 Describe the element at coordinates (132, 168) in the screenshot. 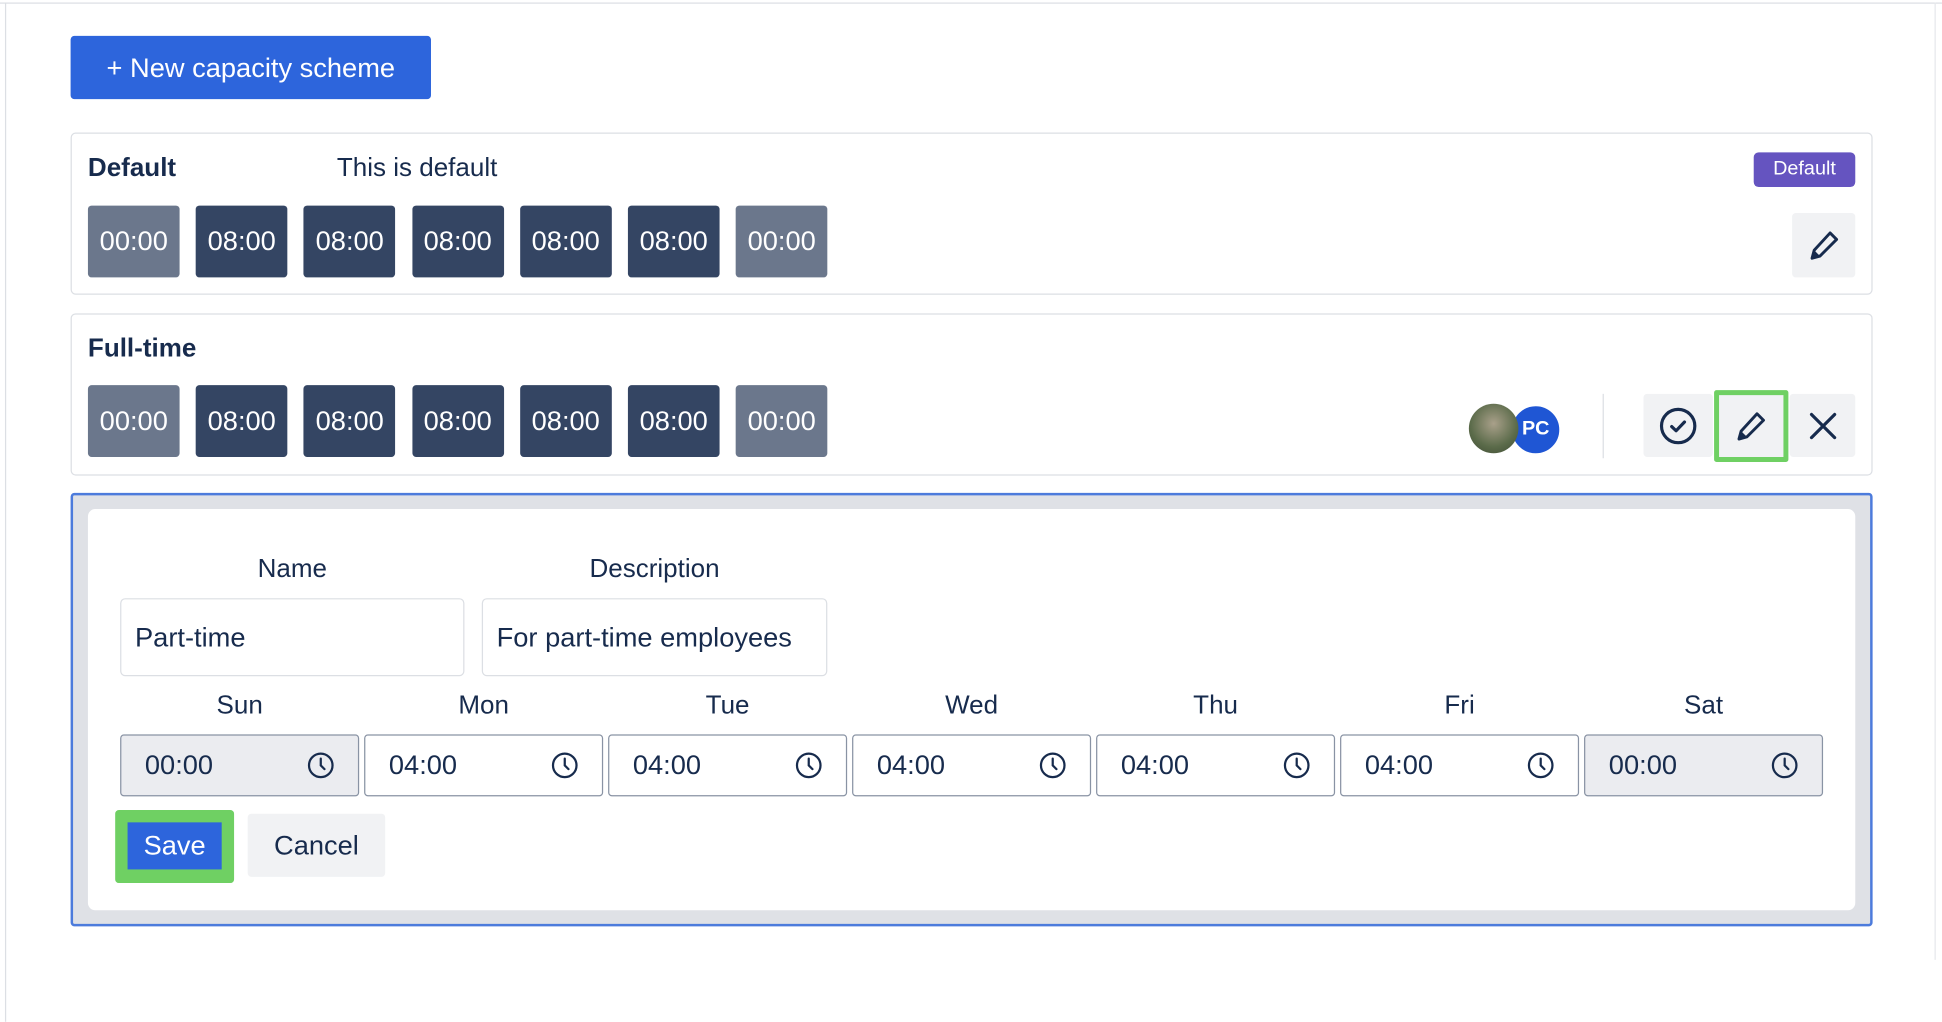

I see `scheme-name: Default` at that location.